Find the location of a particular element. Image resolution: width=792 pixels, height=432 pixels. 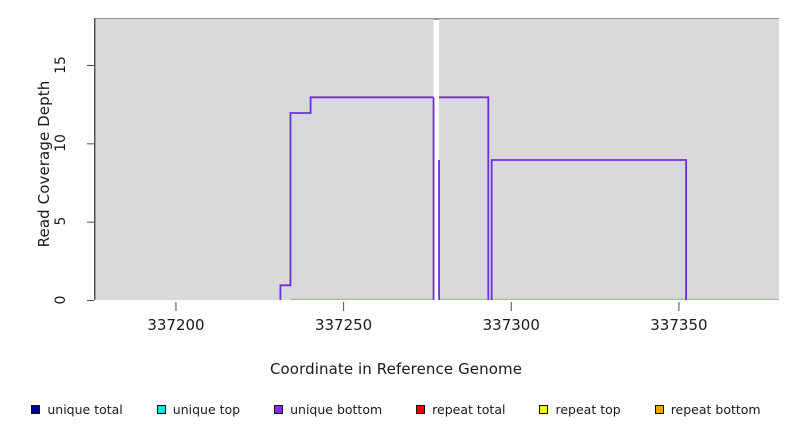

legend-item: unique bottom is located at coordinates (328, 409).